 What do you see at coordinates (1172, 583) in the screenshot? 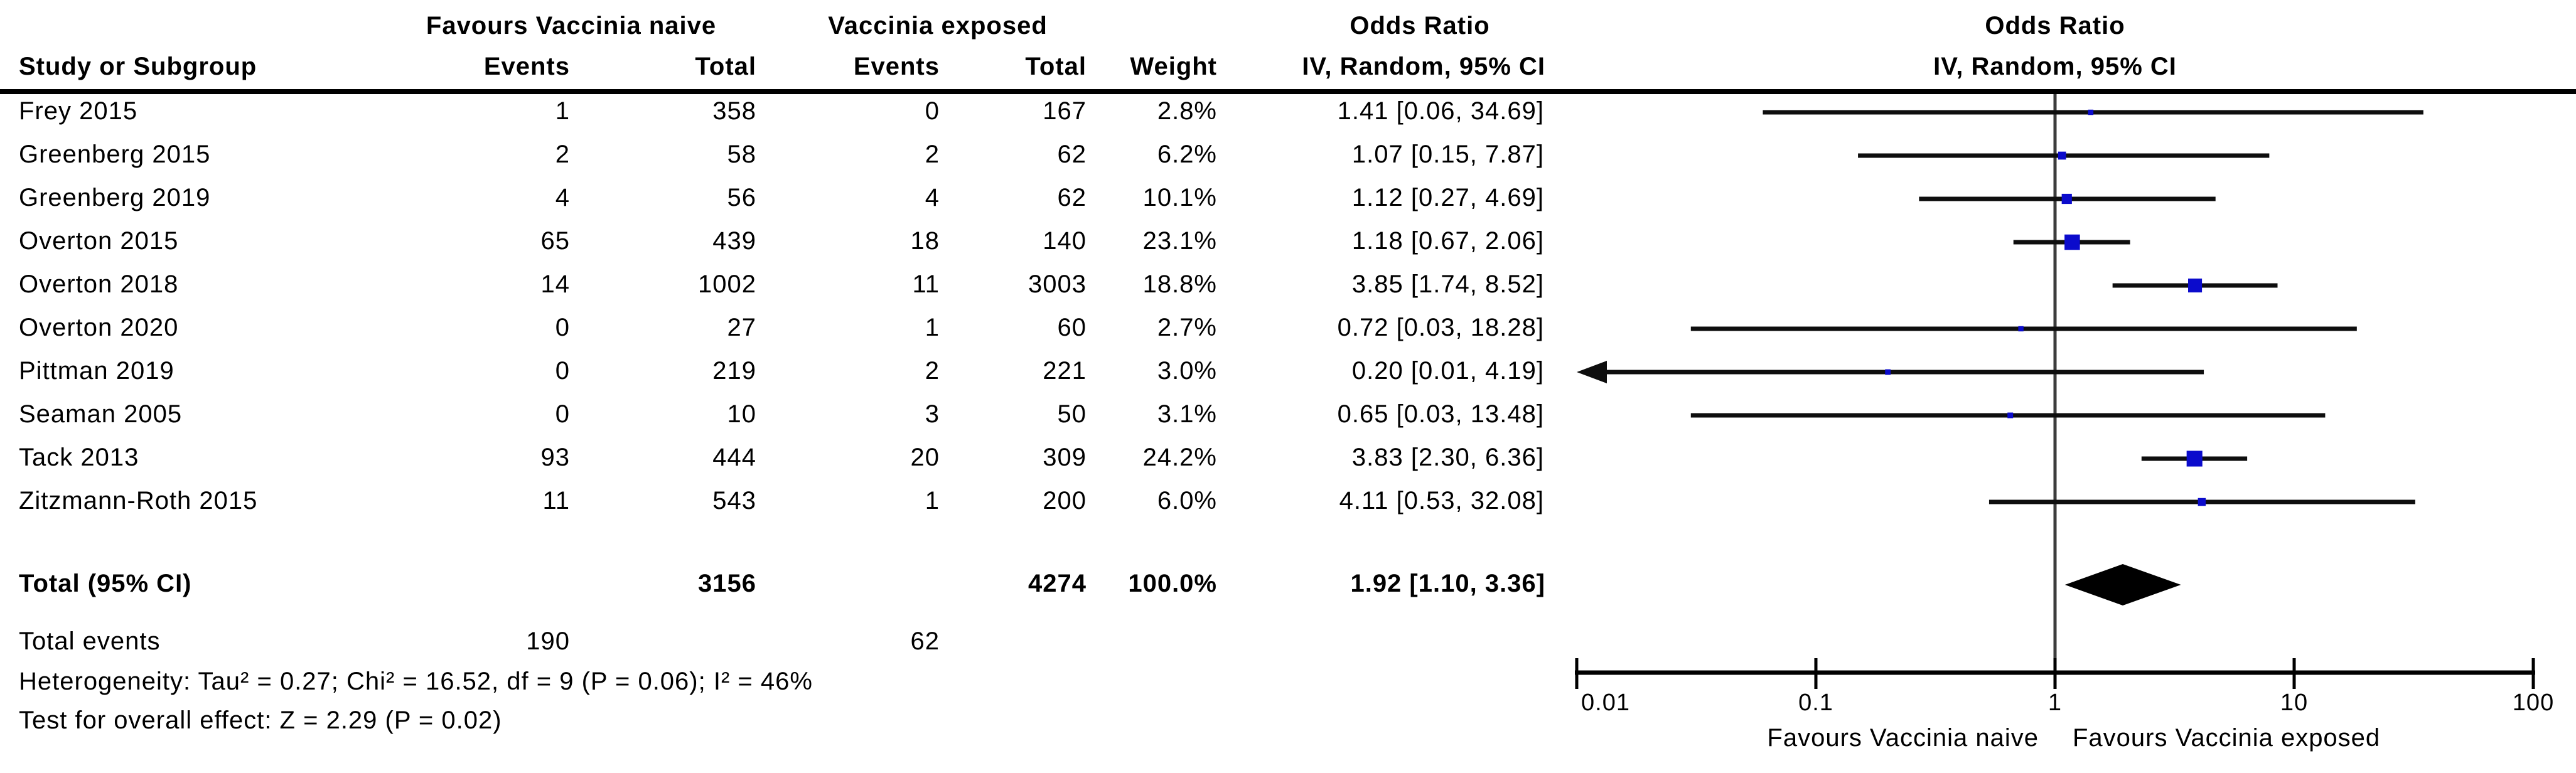
I see `total-weight-cell: 100.0%` at bounding box center [1172, 583].